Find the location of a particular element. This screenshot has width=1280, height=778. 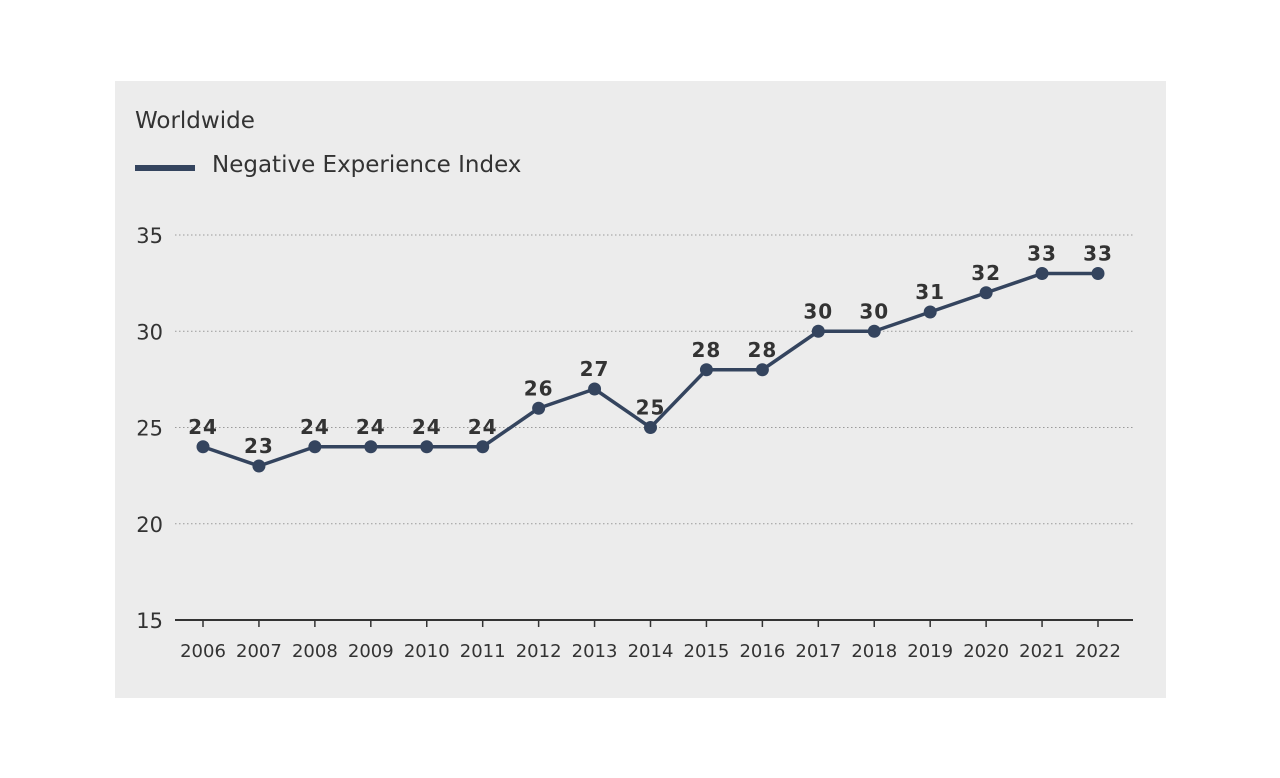

y-tick-label: 30 is located at coordinates (149, 332).